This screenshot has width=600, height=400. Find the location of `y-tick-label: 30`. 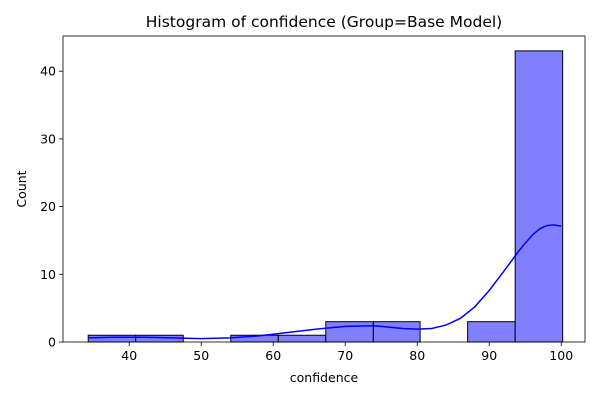

y-tick-label: 30 is located at coordinates (48, 138).